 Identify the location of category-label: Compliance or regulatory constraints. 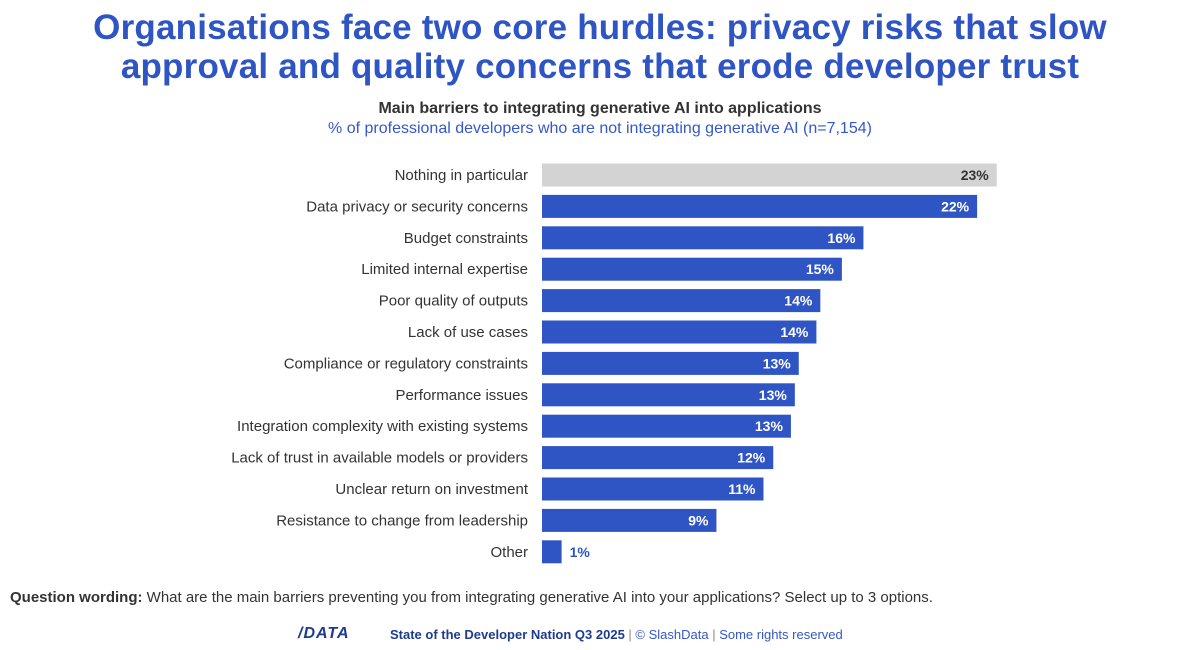
(406, 363).